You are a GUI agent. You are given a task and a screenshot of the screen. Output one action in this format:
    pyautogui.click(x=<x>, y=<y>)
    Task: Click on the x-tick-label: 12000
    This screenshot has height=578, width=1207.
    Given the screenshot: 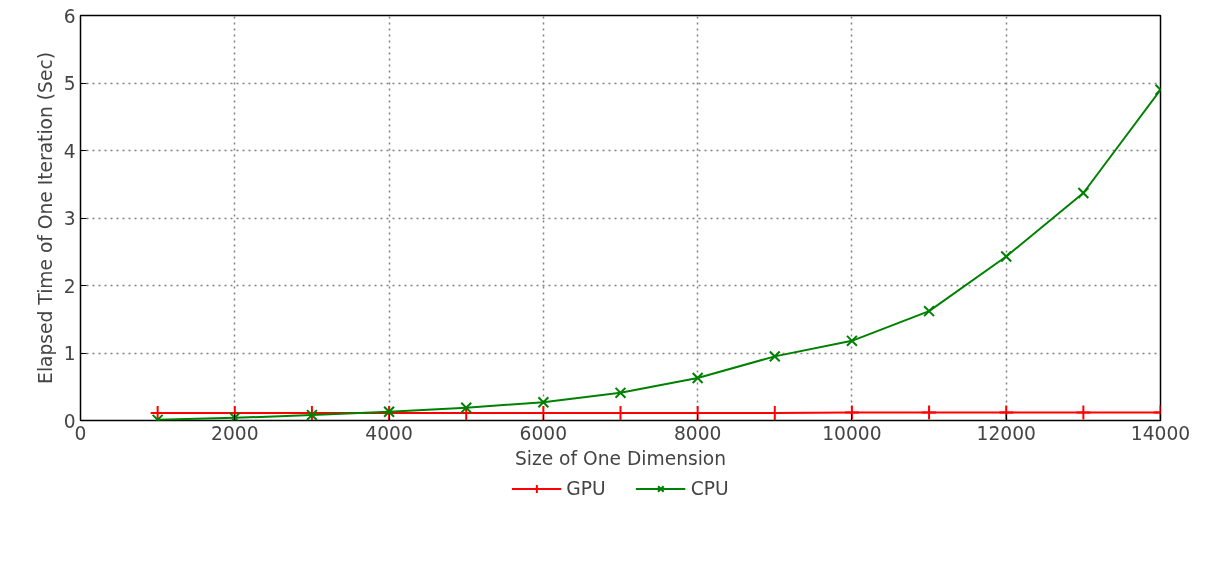 What is the action you would take?
    pyautogui.click(x=1006, y=433)
    